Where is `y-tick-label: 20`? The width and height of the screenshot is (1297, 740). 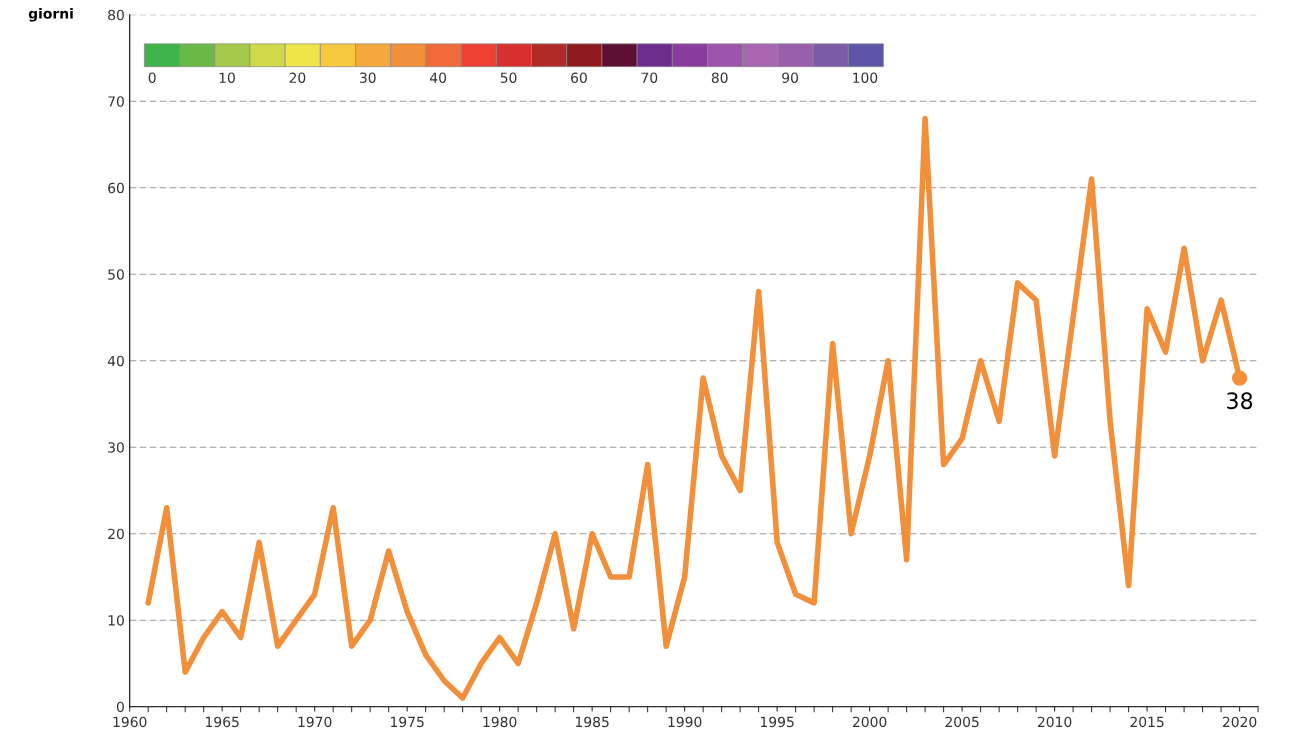
y-tick-label: 20 is located at coordinates (116, 534).